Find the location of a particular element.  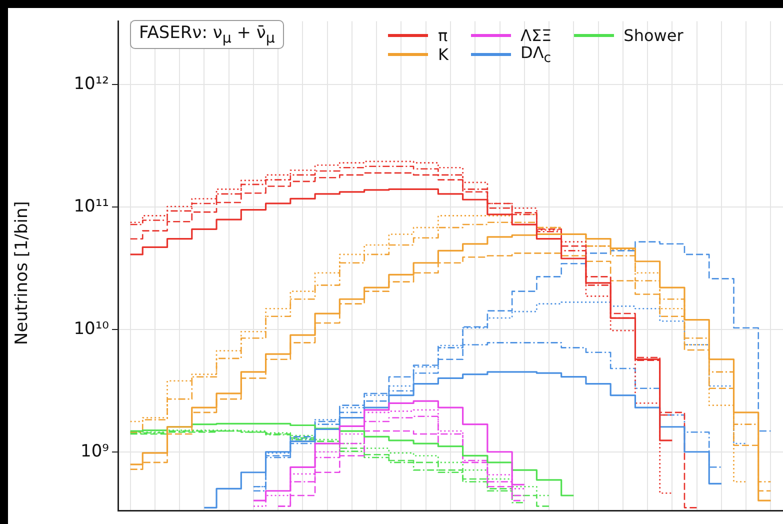

y-tick-label: 10¹¹ is located at coordinates (91, 206).